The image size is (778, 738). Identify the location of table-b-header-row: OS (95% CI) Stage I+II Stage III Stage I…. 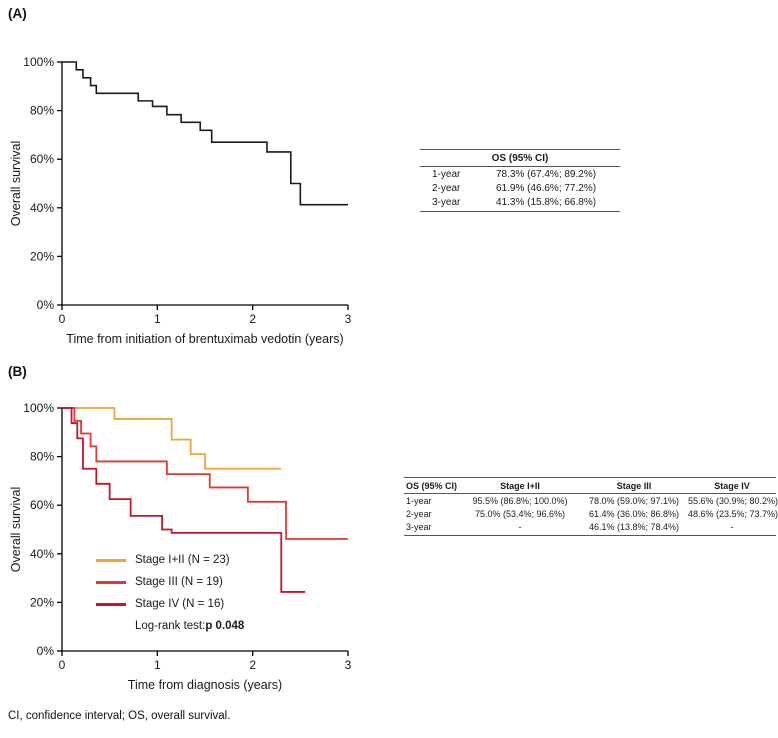
(590, 485).